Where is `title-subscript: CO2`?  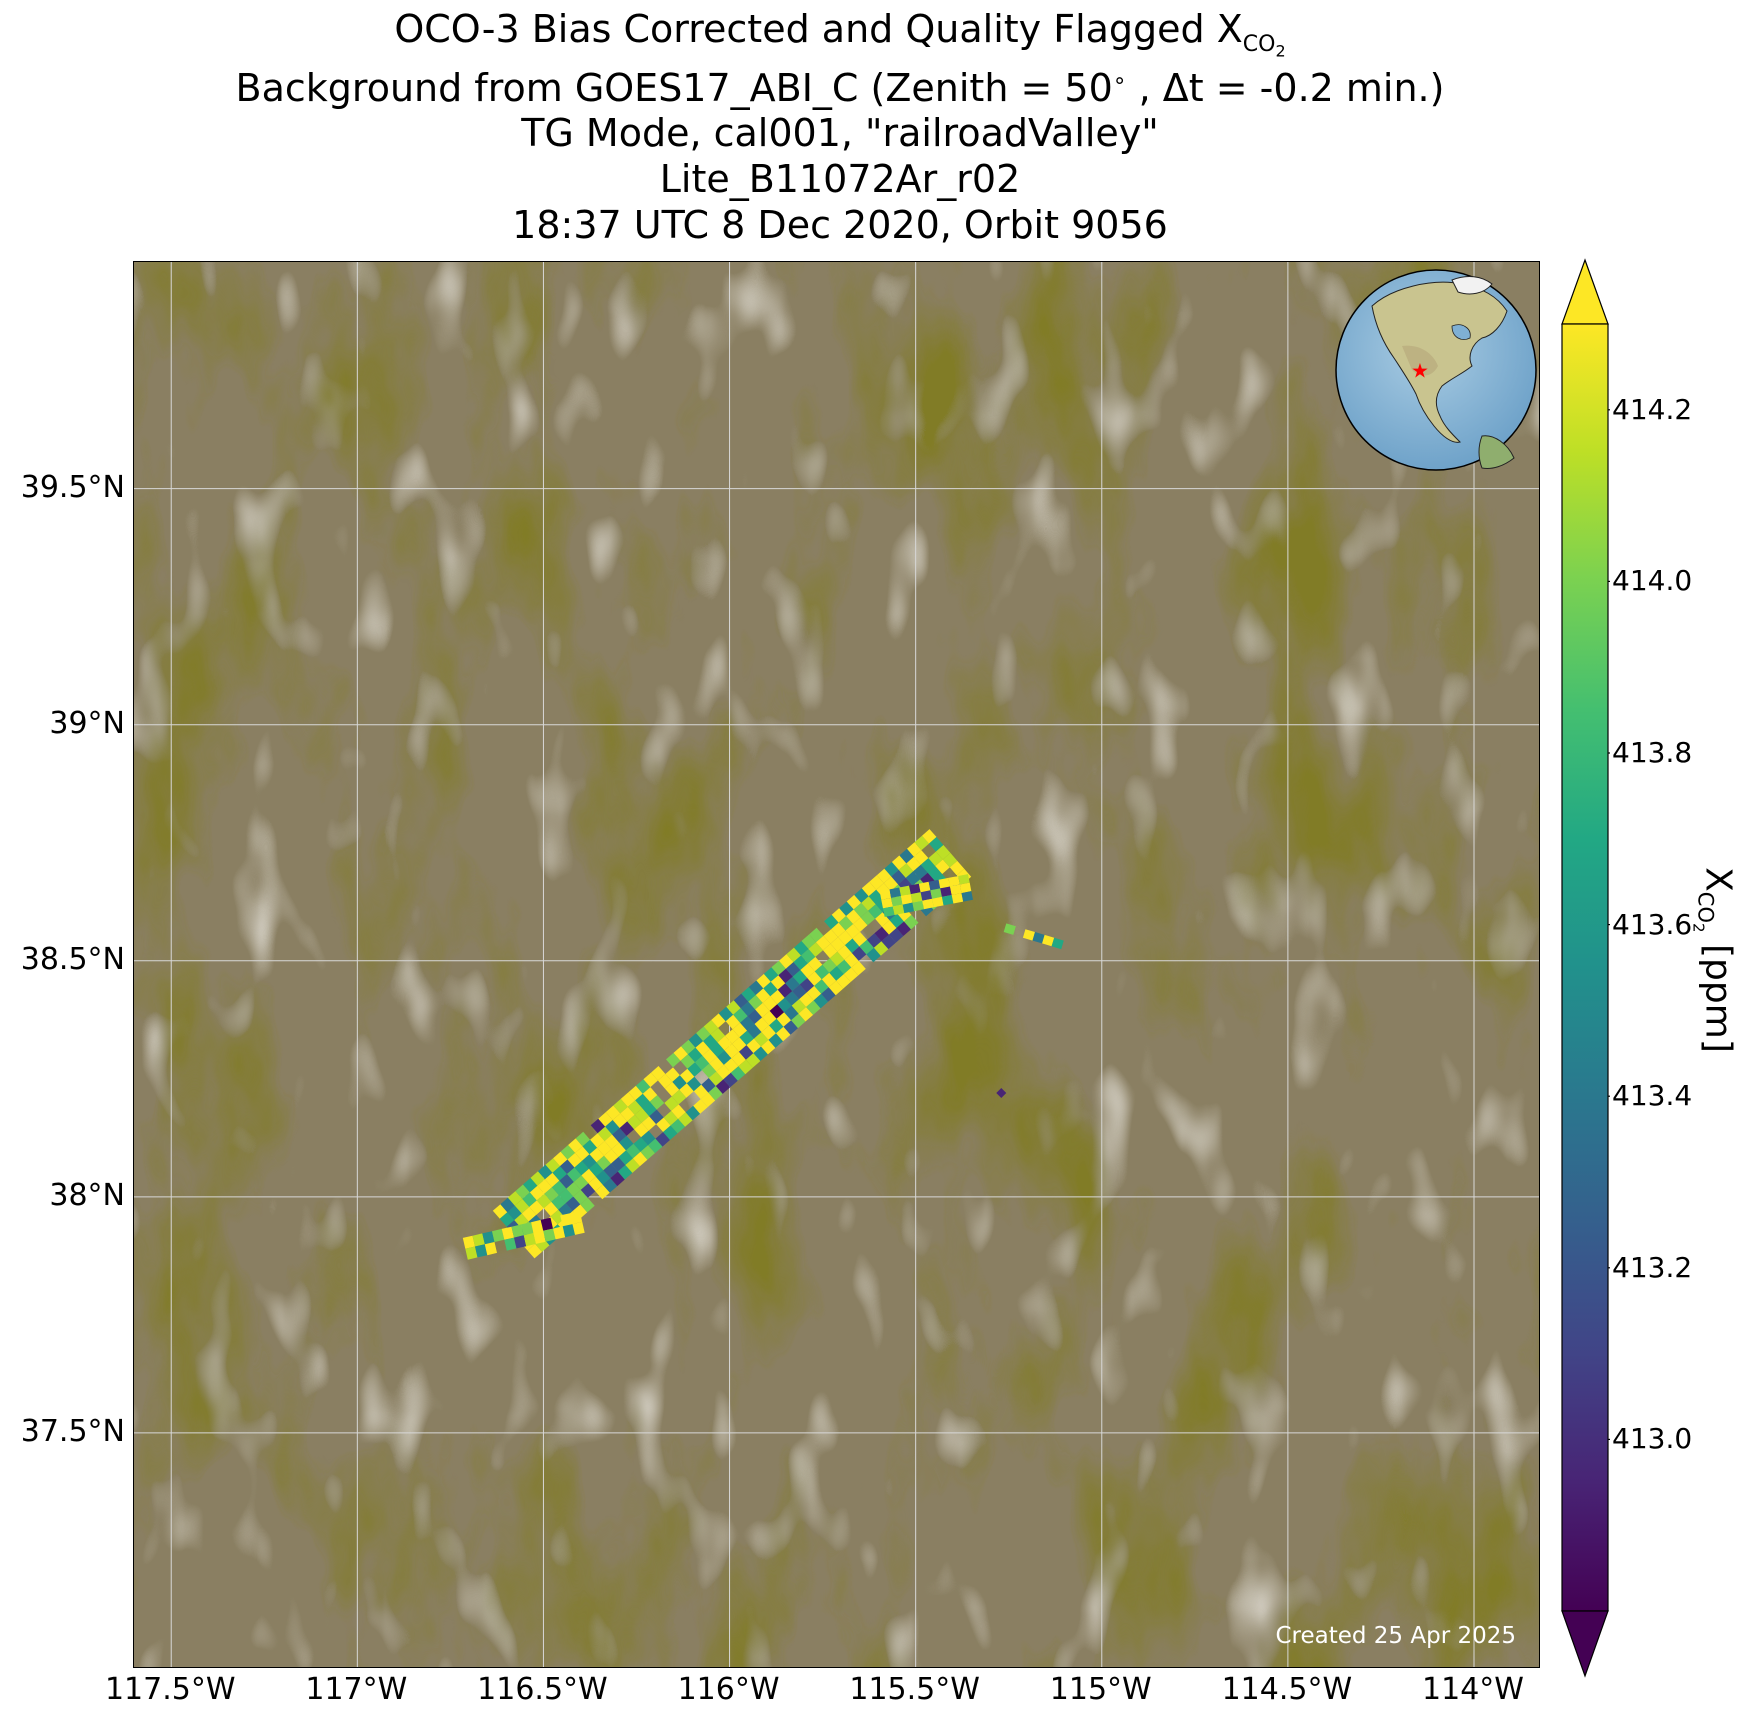 title-subscript: CO2 is located at coordinates (1264, 45).